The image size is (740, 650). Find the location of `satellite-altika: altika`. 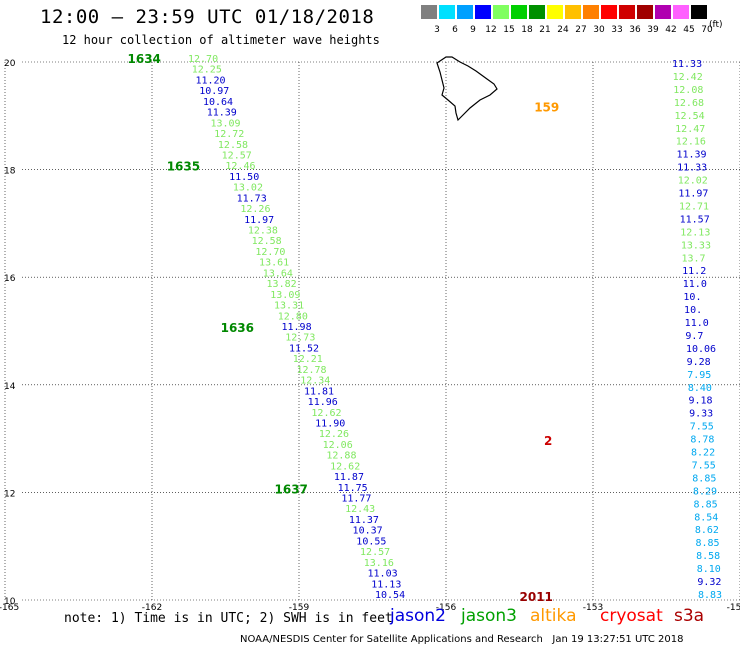

satellite-altika: altika is located at coordinates (553, 616).